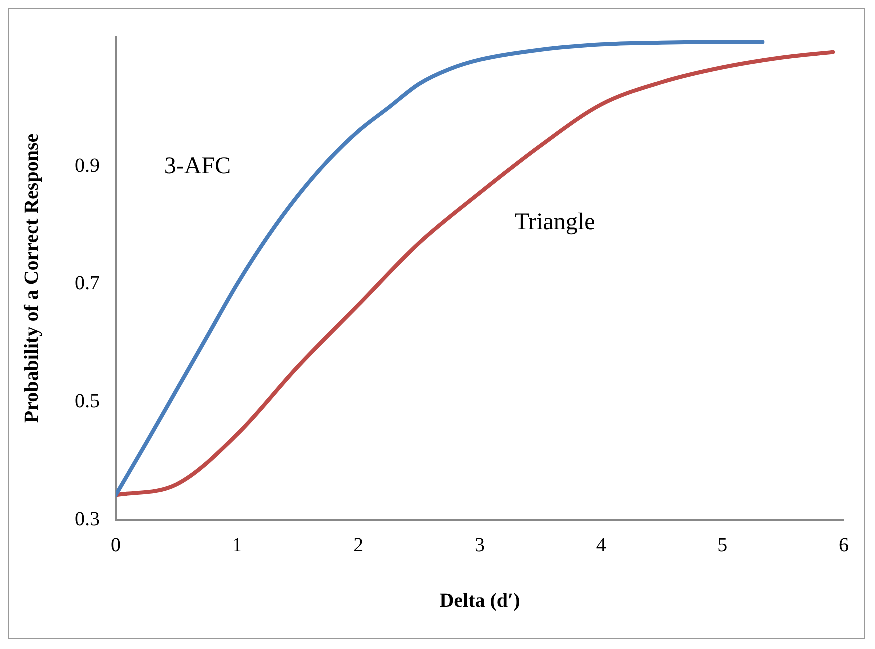 Image resolution: width=875 pixels, height=649 pixels. I want to click on x-tick-label: 1, so click(237, 545).